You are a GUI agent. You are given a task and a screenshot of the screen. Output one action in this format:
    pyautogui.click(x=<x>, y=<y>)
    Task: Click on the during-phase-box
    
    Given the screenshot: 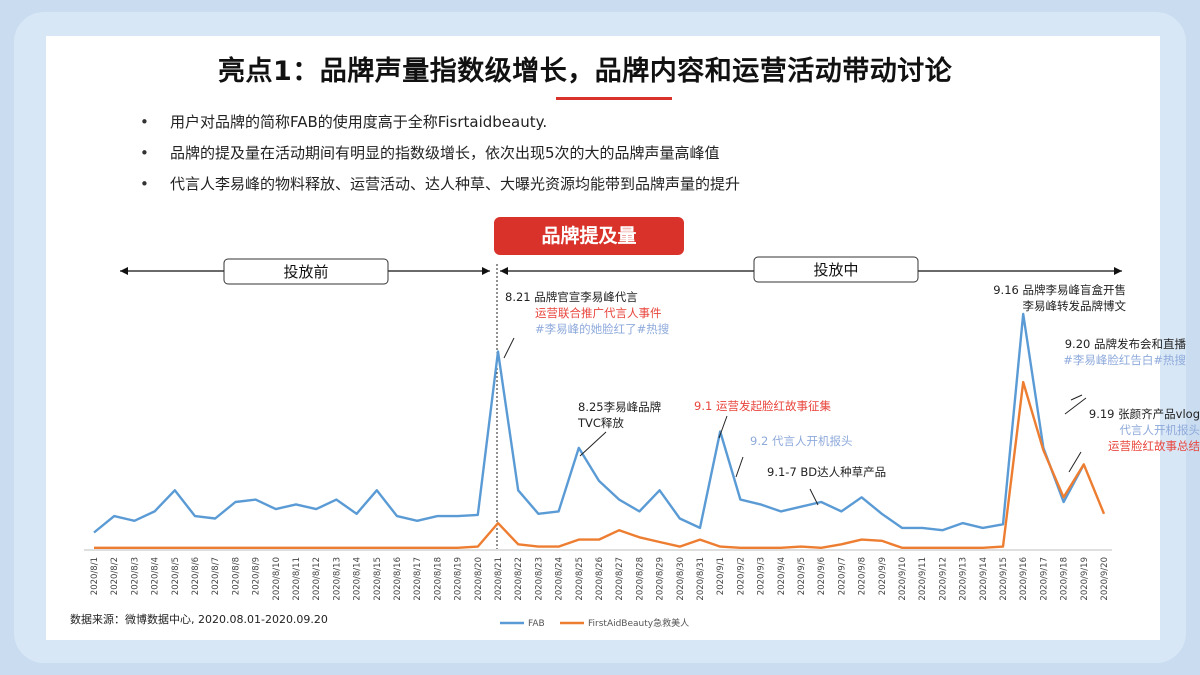 What is the action you would take?
    pyautogui.click(x=836, y=269)
    